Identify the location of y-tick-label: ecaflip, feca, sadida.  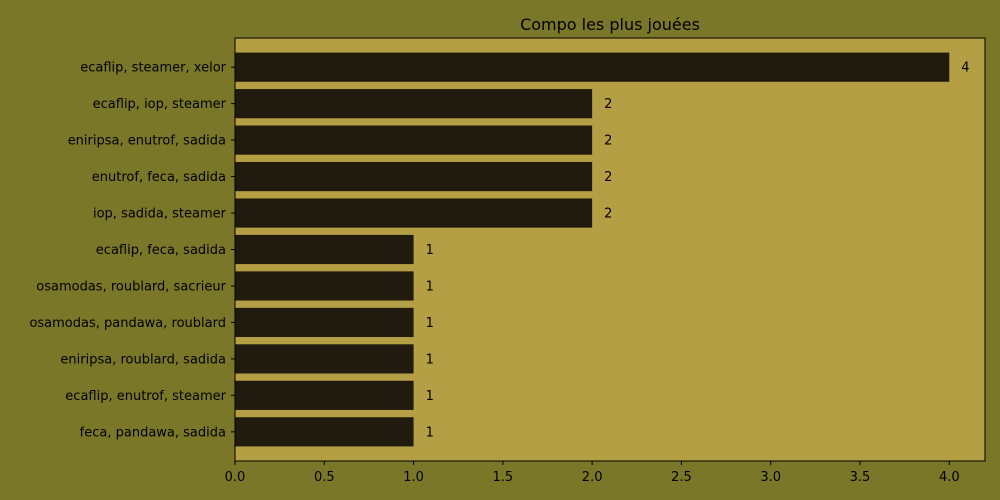
(161, 250).